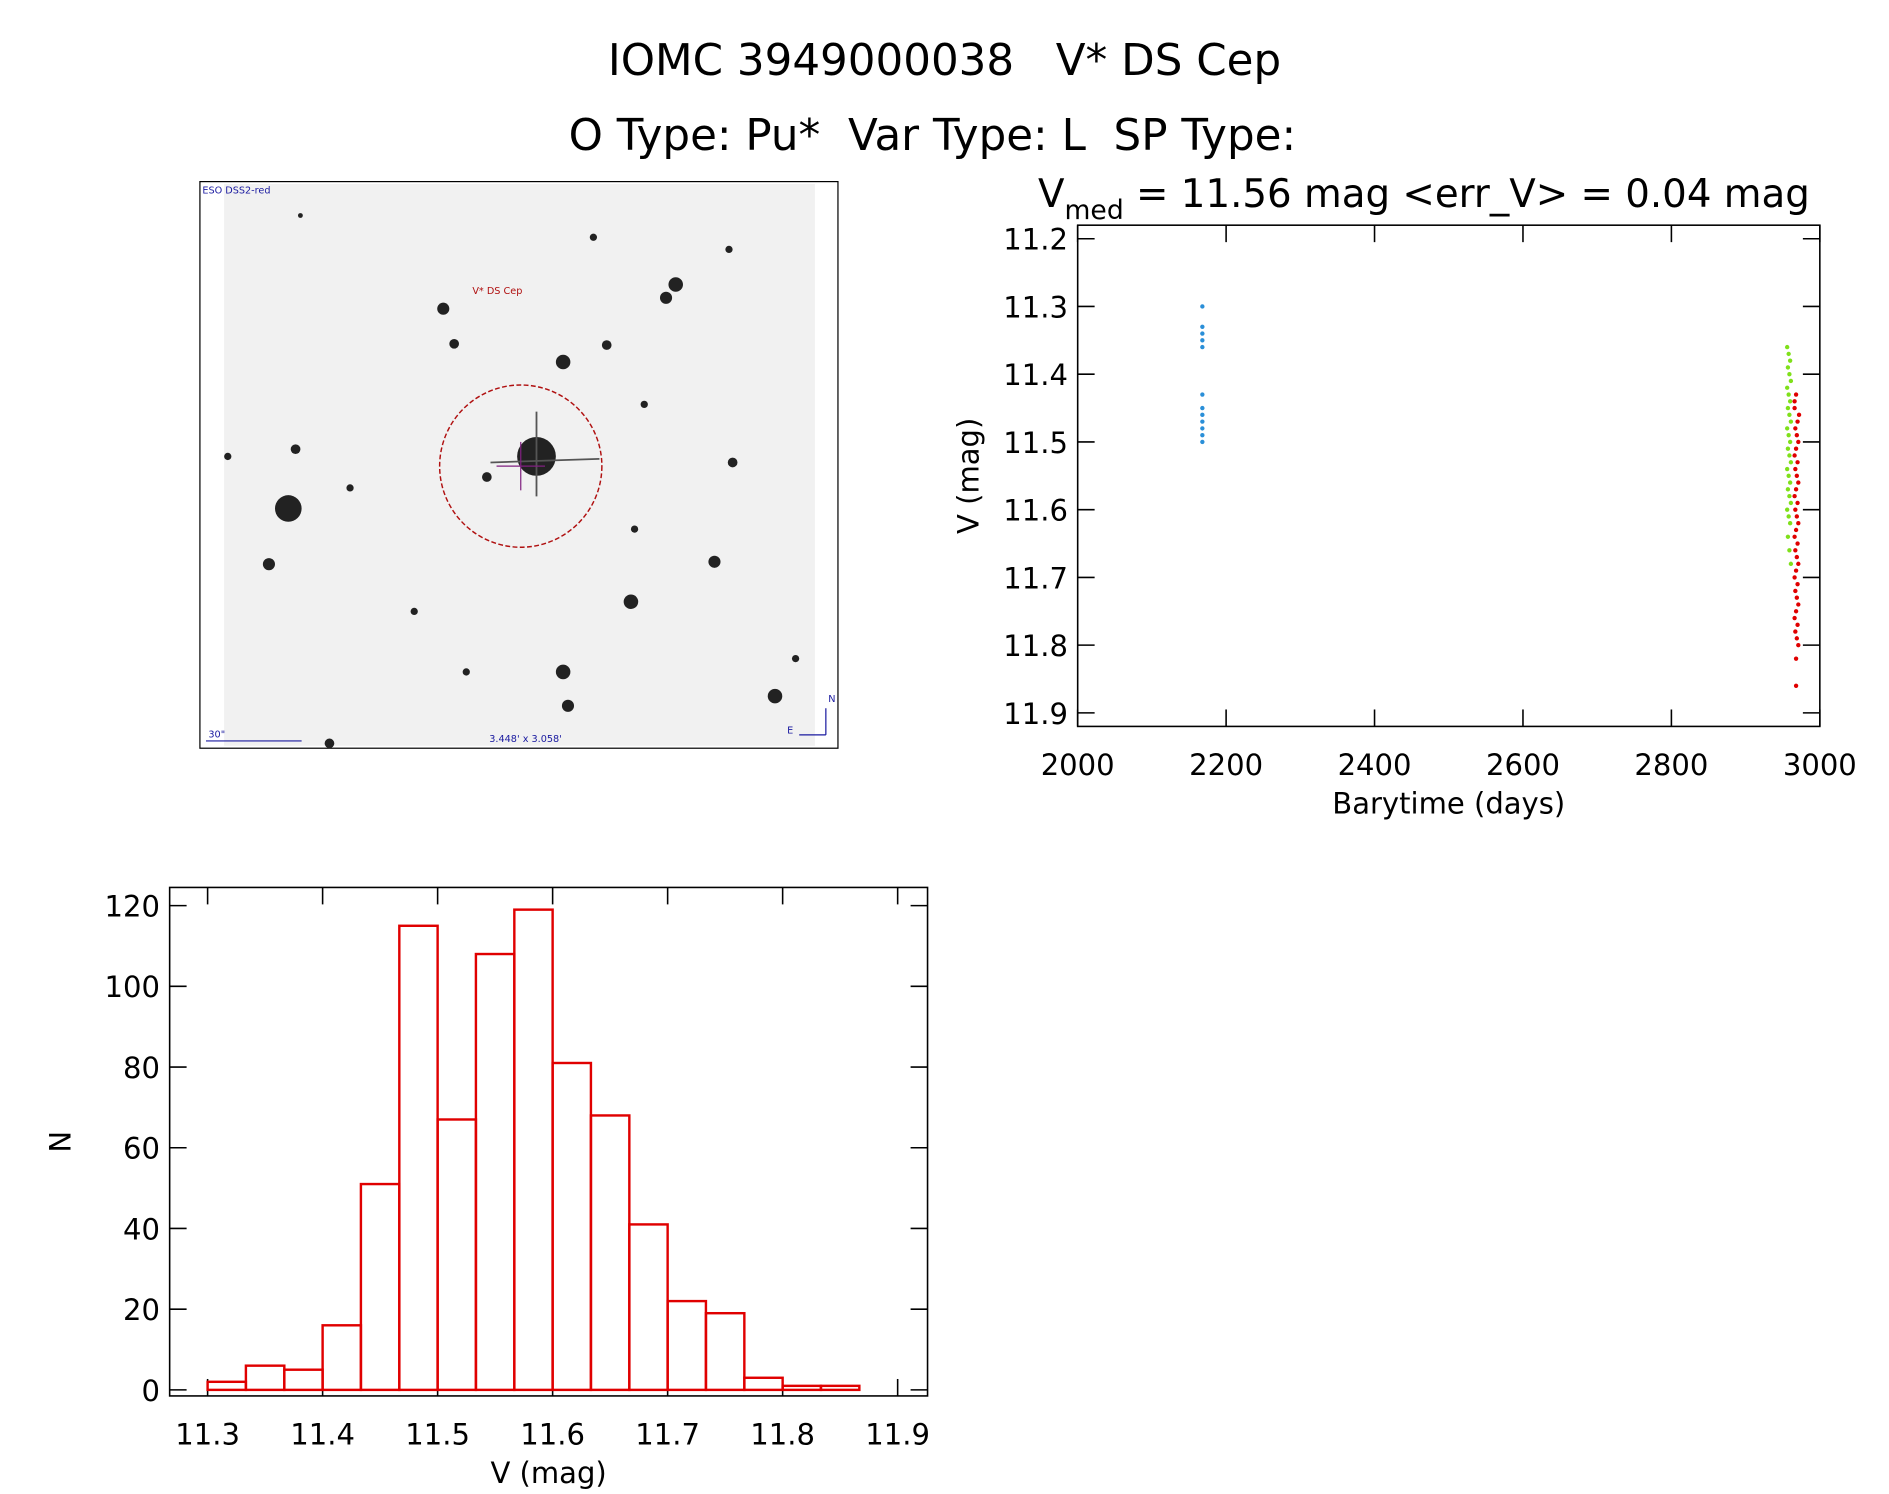 This screenshot has width=1889, height=1494. I want to click on image-north: N, so click(831, 699).